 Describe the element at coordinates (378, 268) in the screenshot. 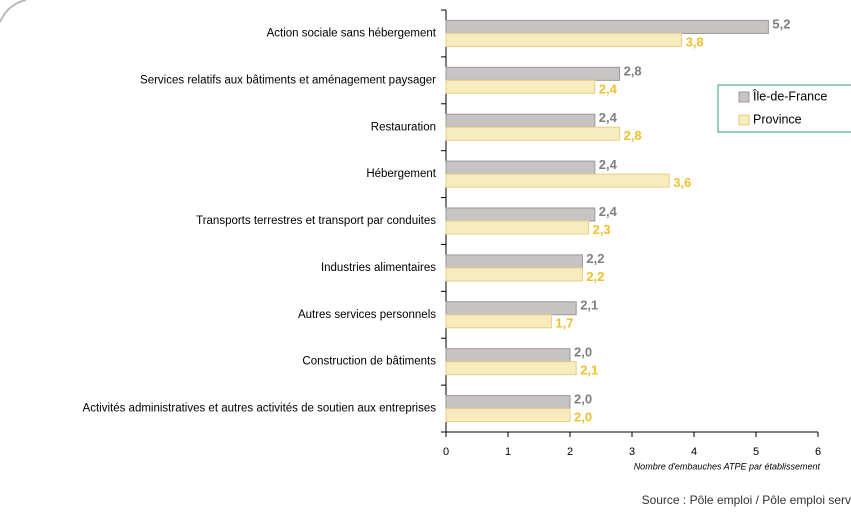

I see `y-tick-label: Industries alimentaires` at that location.